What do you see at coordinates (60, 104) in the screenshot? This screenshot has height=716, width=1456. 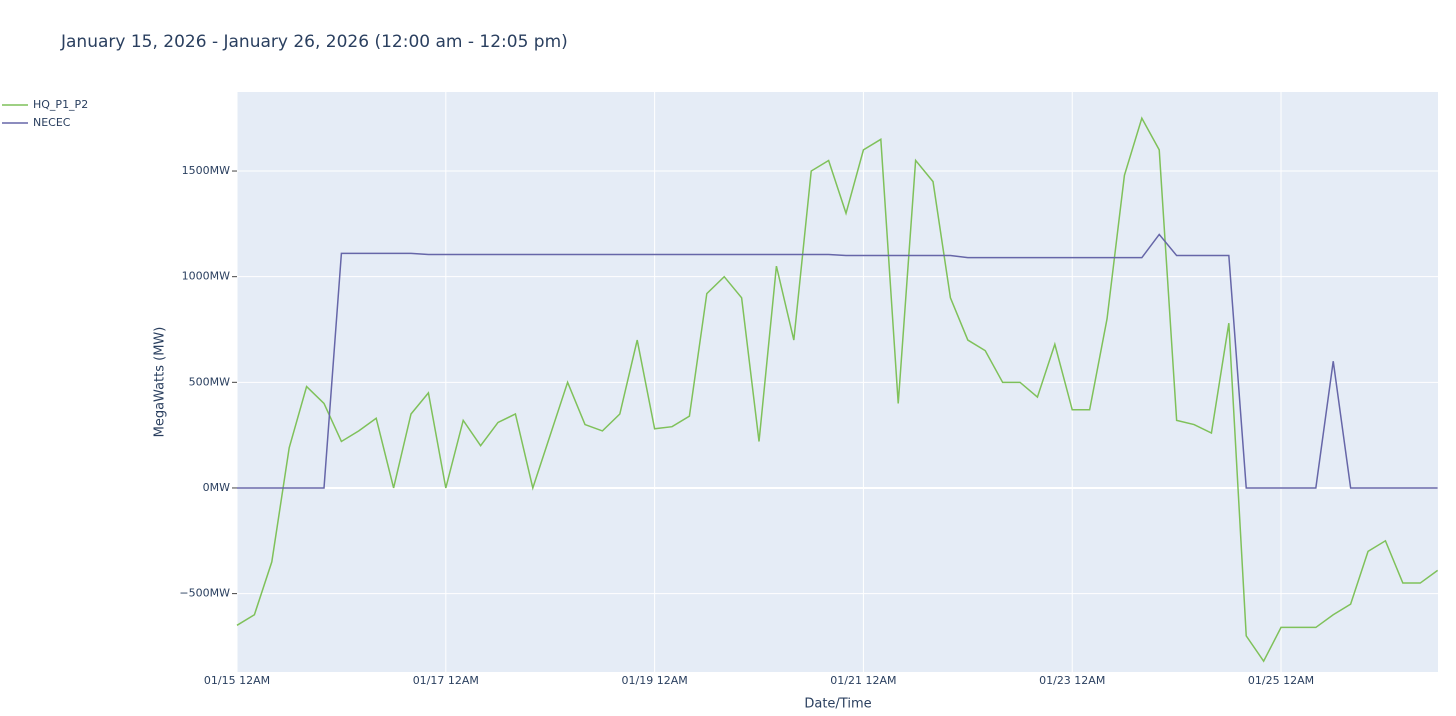 I see `legend-label: HQ_P1_P2` at bounding box center [60, 104].